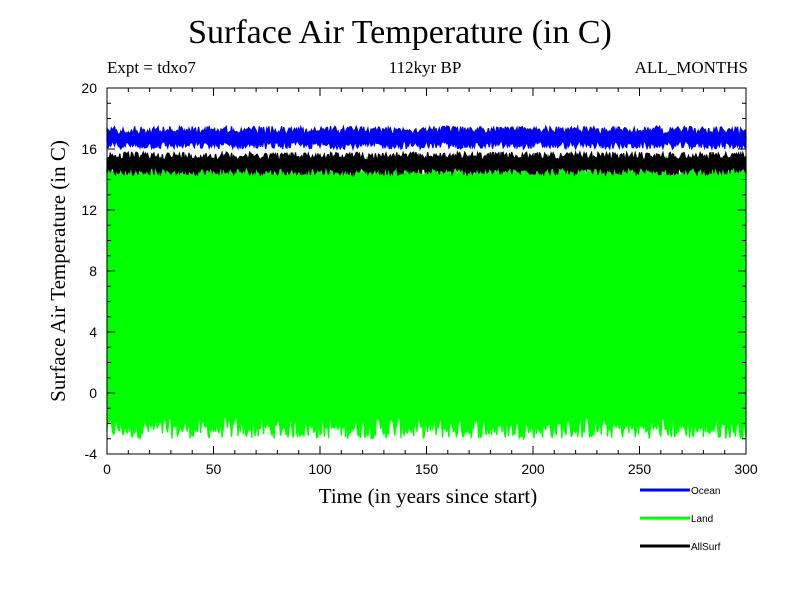 Image resolution: width=800 pixels, height=600 pixels. What do you see at coordinates (107, 469) in the screenshot?
I see `x-tick-label: 0` at bounding box center [107, 469].